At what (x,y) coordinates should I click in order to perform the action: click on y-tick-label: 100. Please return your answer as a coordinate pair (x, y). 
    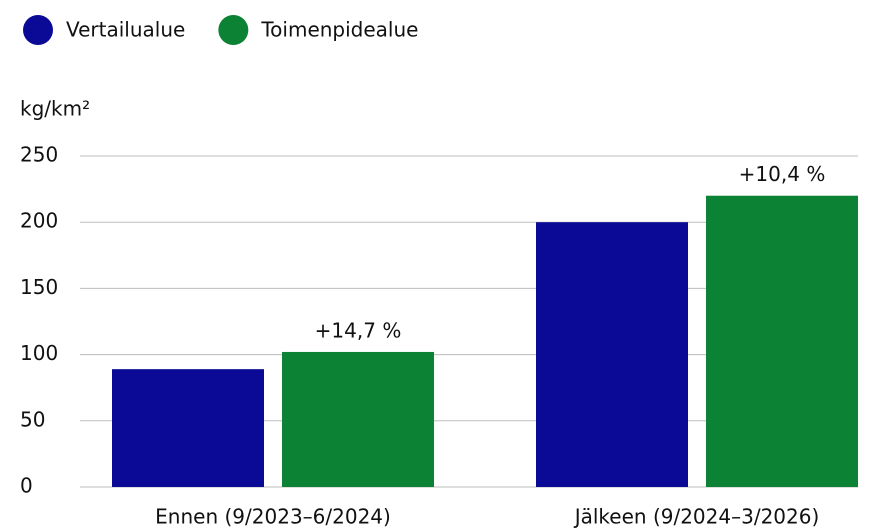
    Looking at the image, I should click on (39, 353).